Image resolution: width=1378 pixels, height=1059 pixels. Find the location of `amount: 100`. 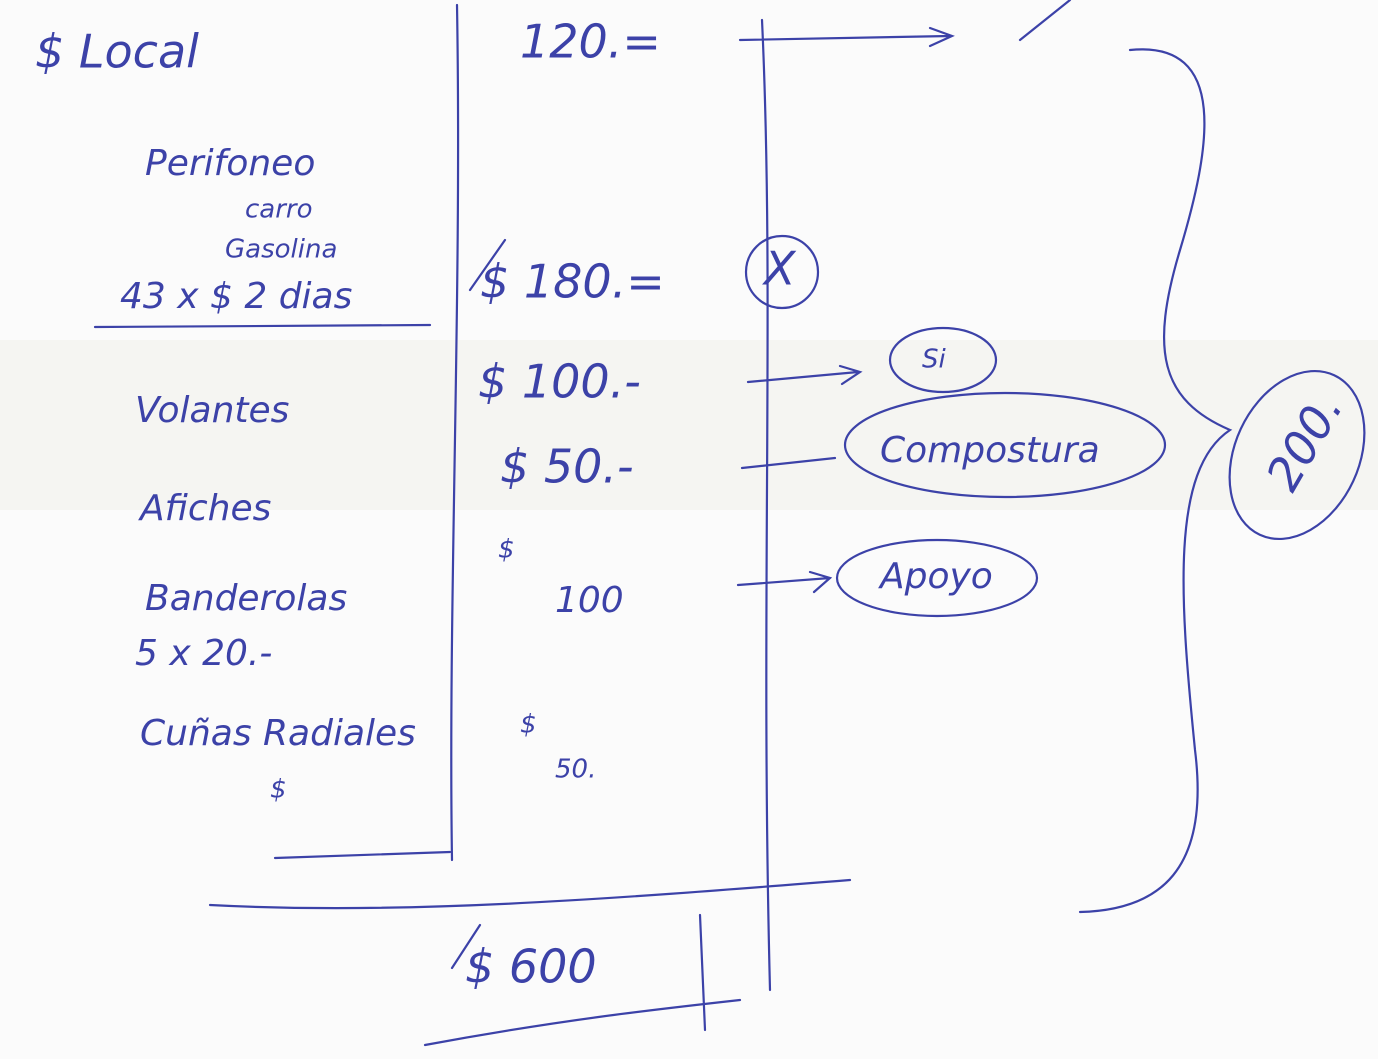

amount: 100 is located at coordinates (589, 600).